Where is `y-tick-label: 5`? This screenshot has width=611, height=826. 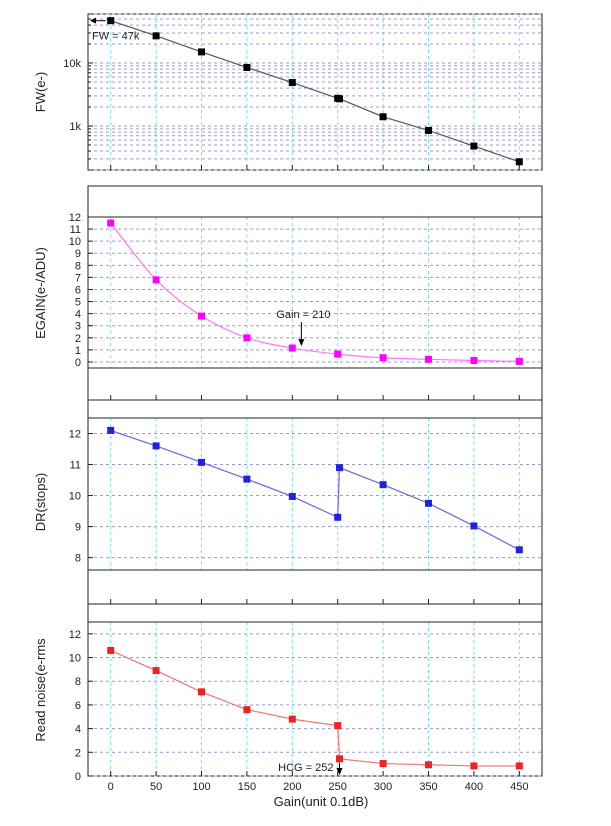 y-tick-label: 5 is located at coordinates (78, 303).